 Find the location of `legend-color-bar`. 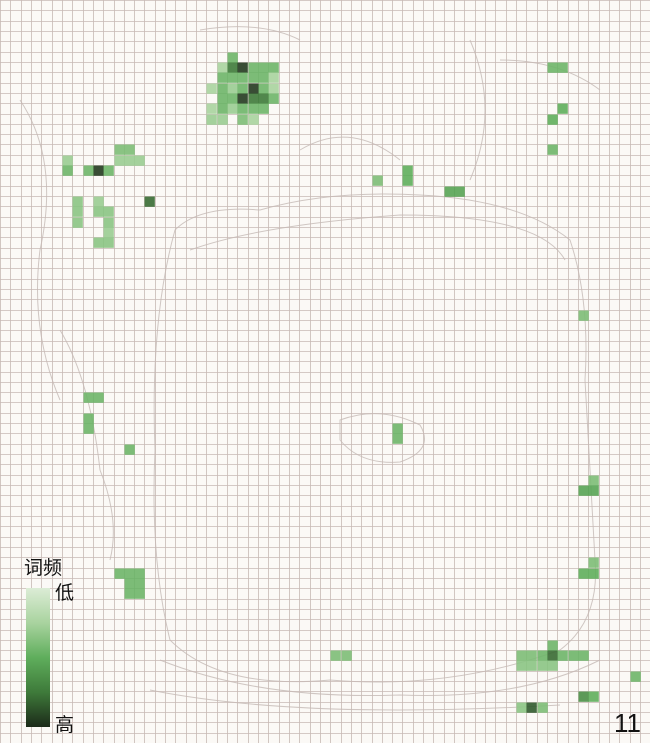

legend-color-bar is located at coordinates (38, 657).